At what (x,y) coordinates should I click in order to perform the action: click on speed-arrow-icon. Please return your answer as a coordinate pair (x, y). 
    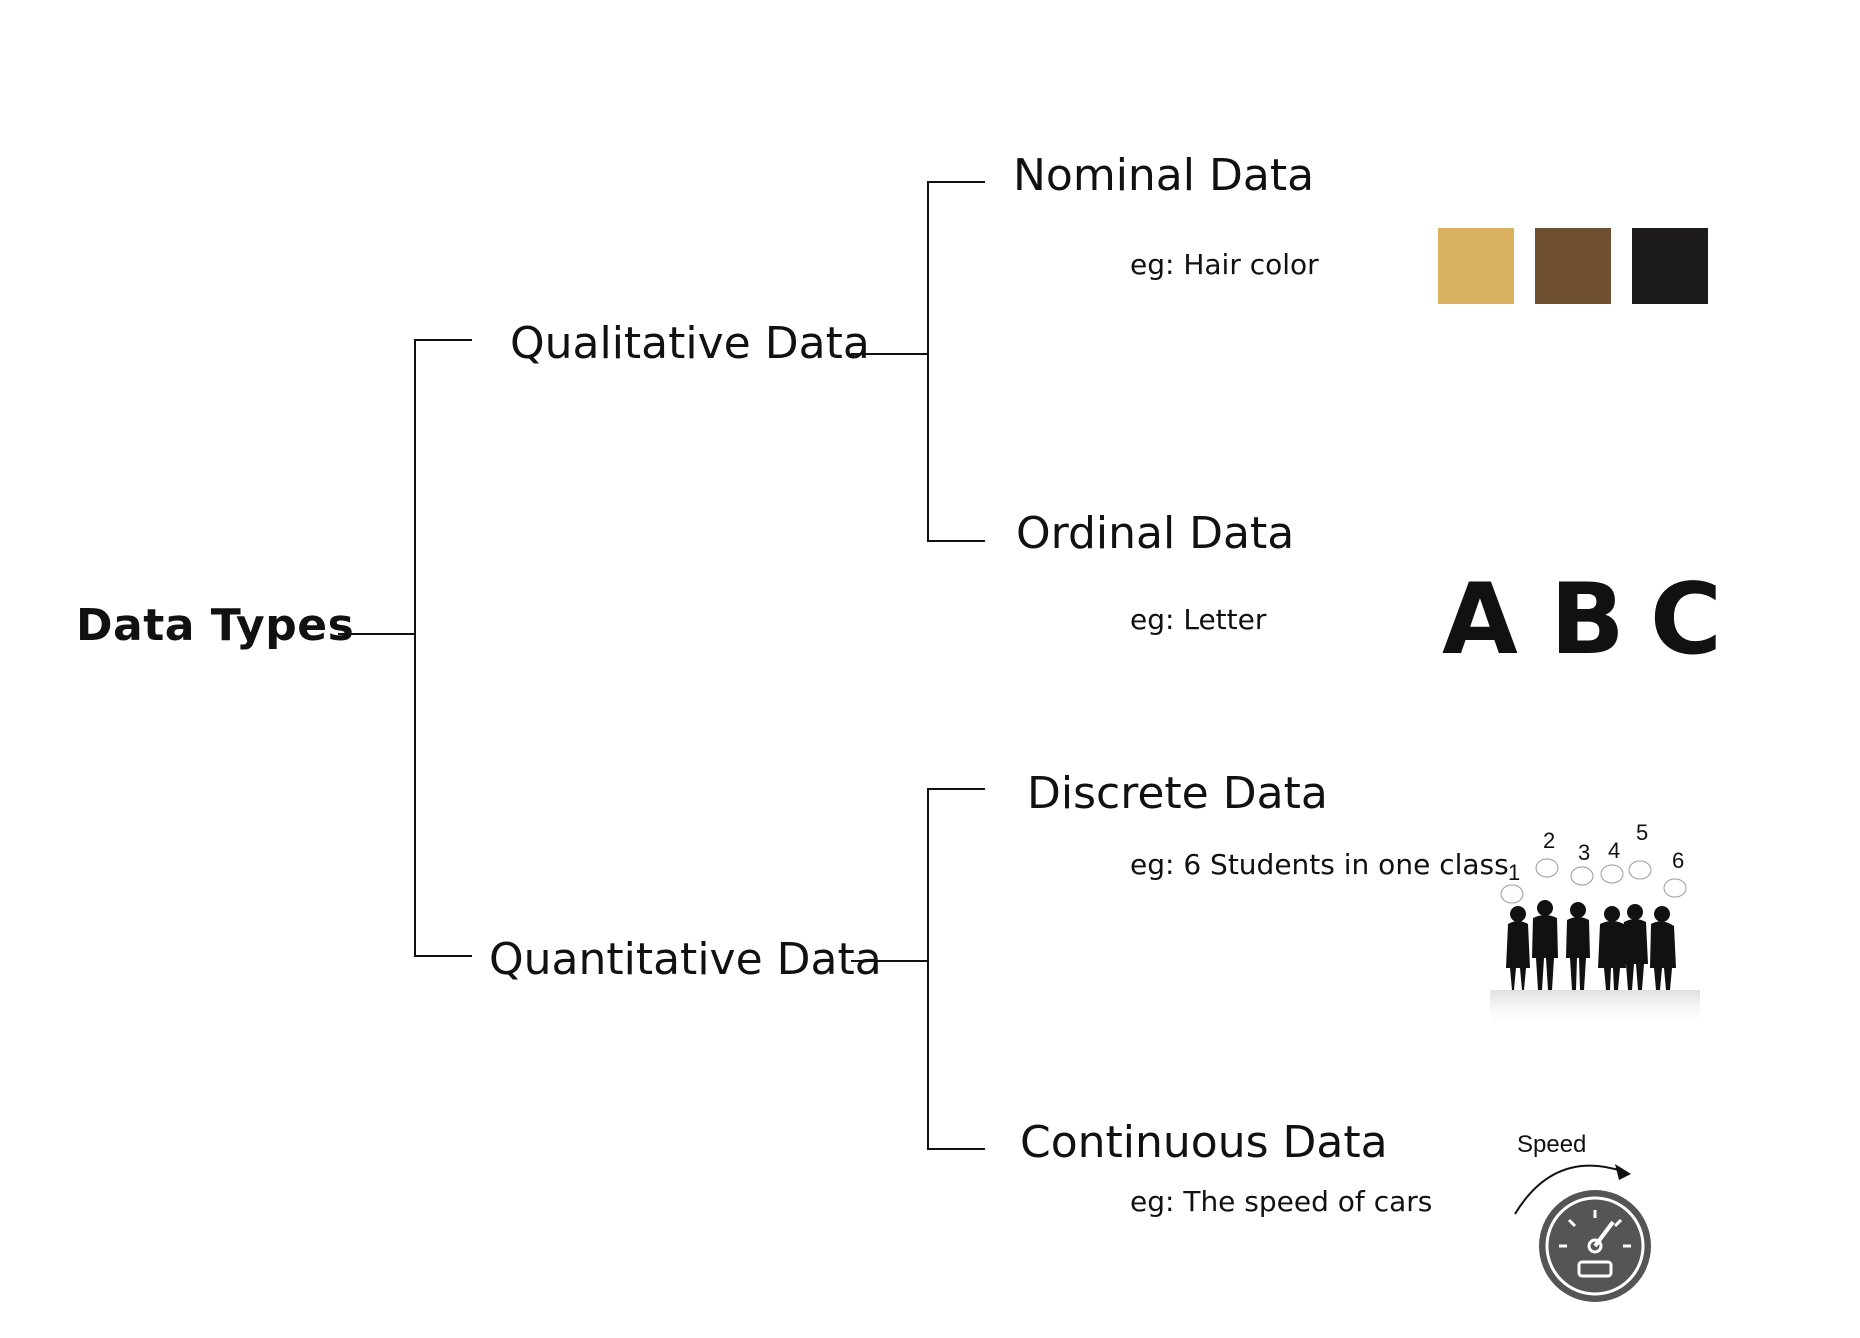
    Looking at the image, I should click on (1570, 1189).